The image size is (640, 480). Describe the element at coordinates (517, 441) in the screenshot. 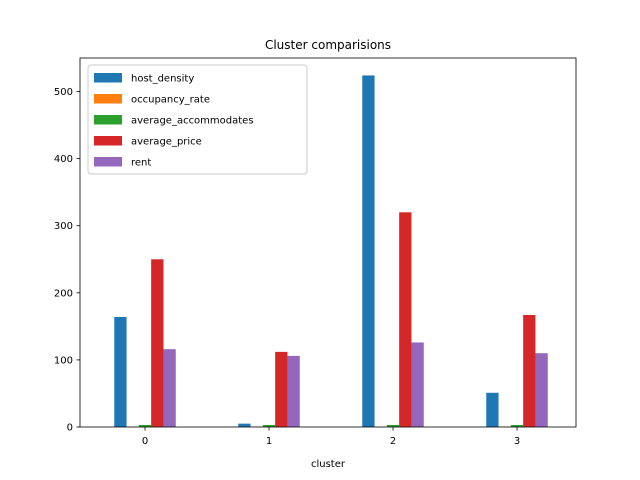

I see `x-tick-label: 3` at that location.